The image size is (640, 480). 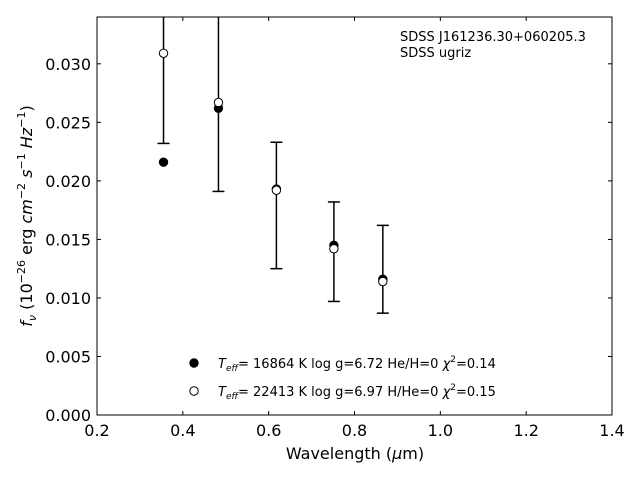 I want to click on x-tick-label: 0.2, so click(x=96, y=430).